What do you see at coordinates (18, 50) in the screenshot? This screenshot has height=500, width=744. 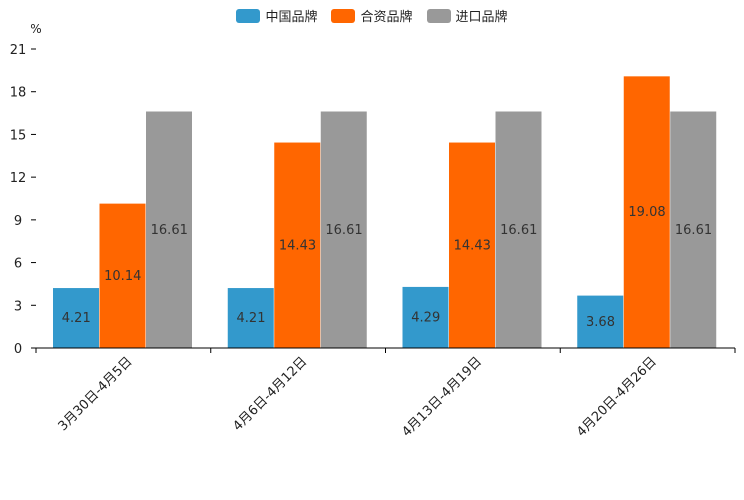 I see `y-tick-label: 21` at bounding box center [18, 50].